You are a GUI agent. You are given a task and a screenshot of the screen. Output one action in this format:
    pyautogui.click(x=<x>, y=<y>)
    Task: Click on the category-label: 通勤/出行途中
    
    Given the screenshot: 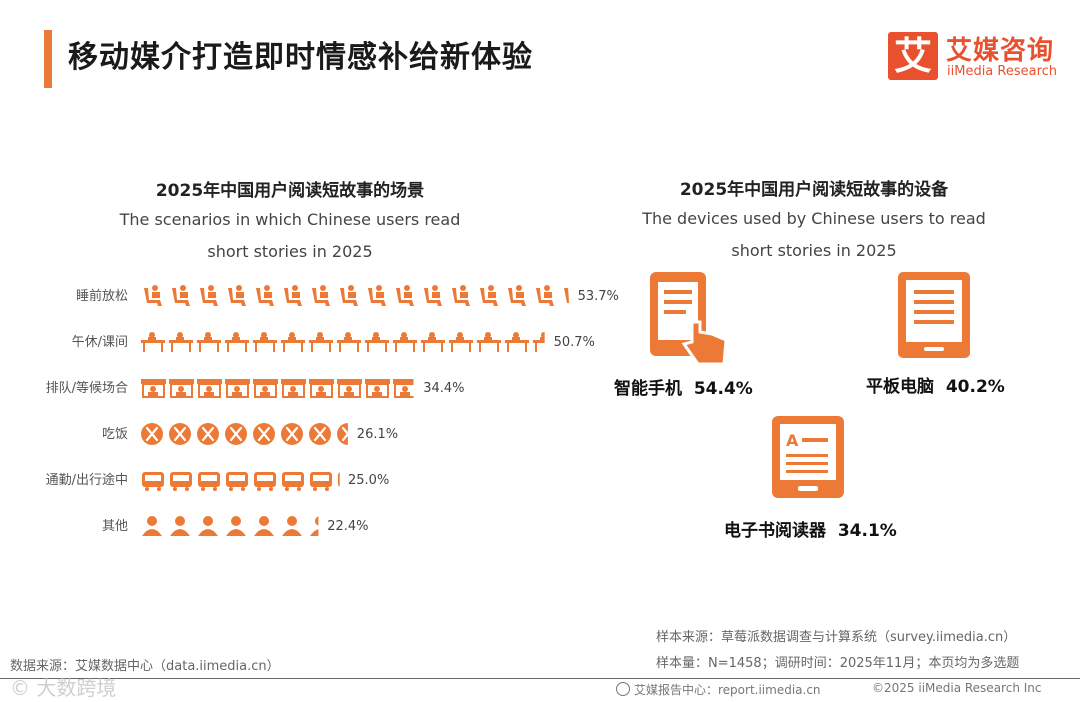 What is the action you would take?
    pyautogui.click(x=87, y=480)
    